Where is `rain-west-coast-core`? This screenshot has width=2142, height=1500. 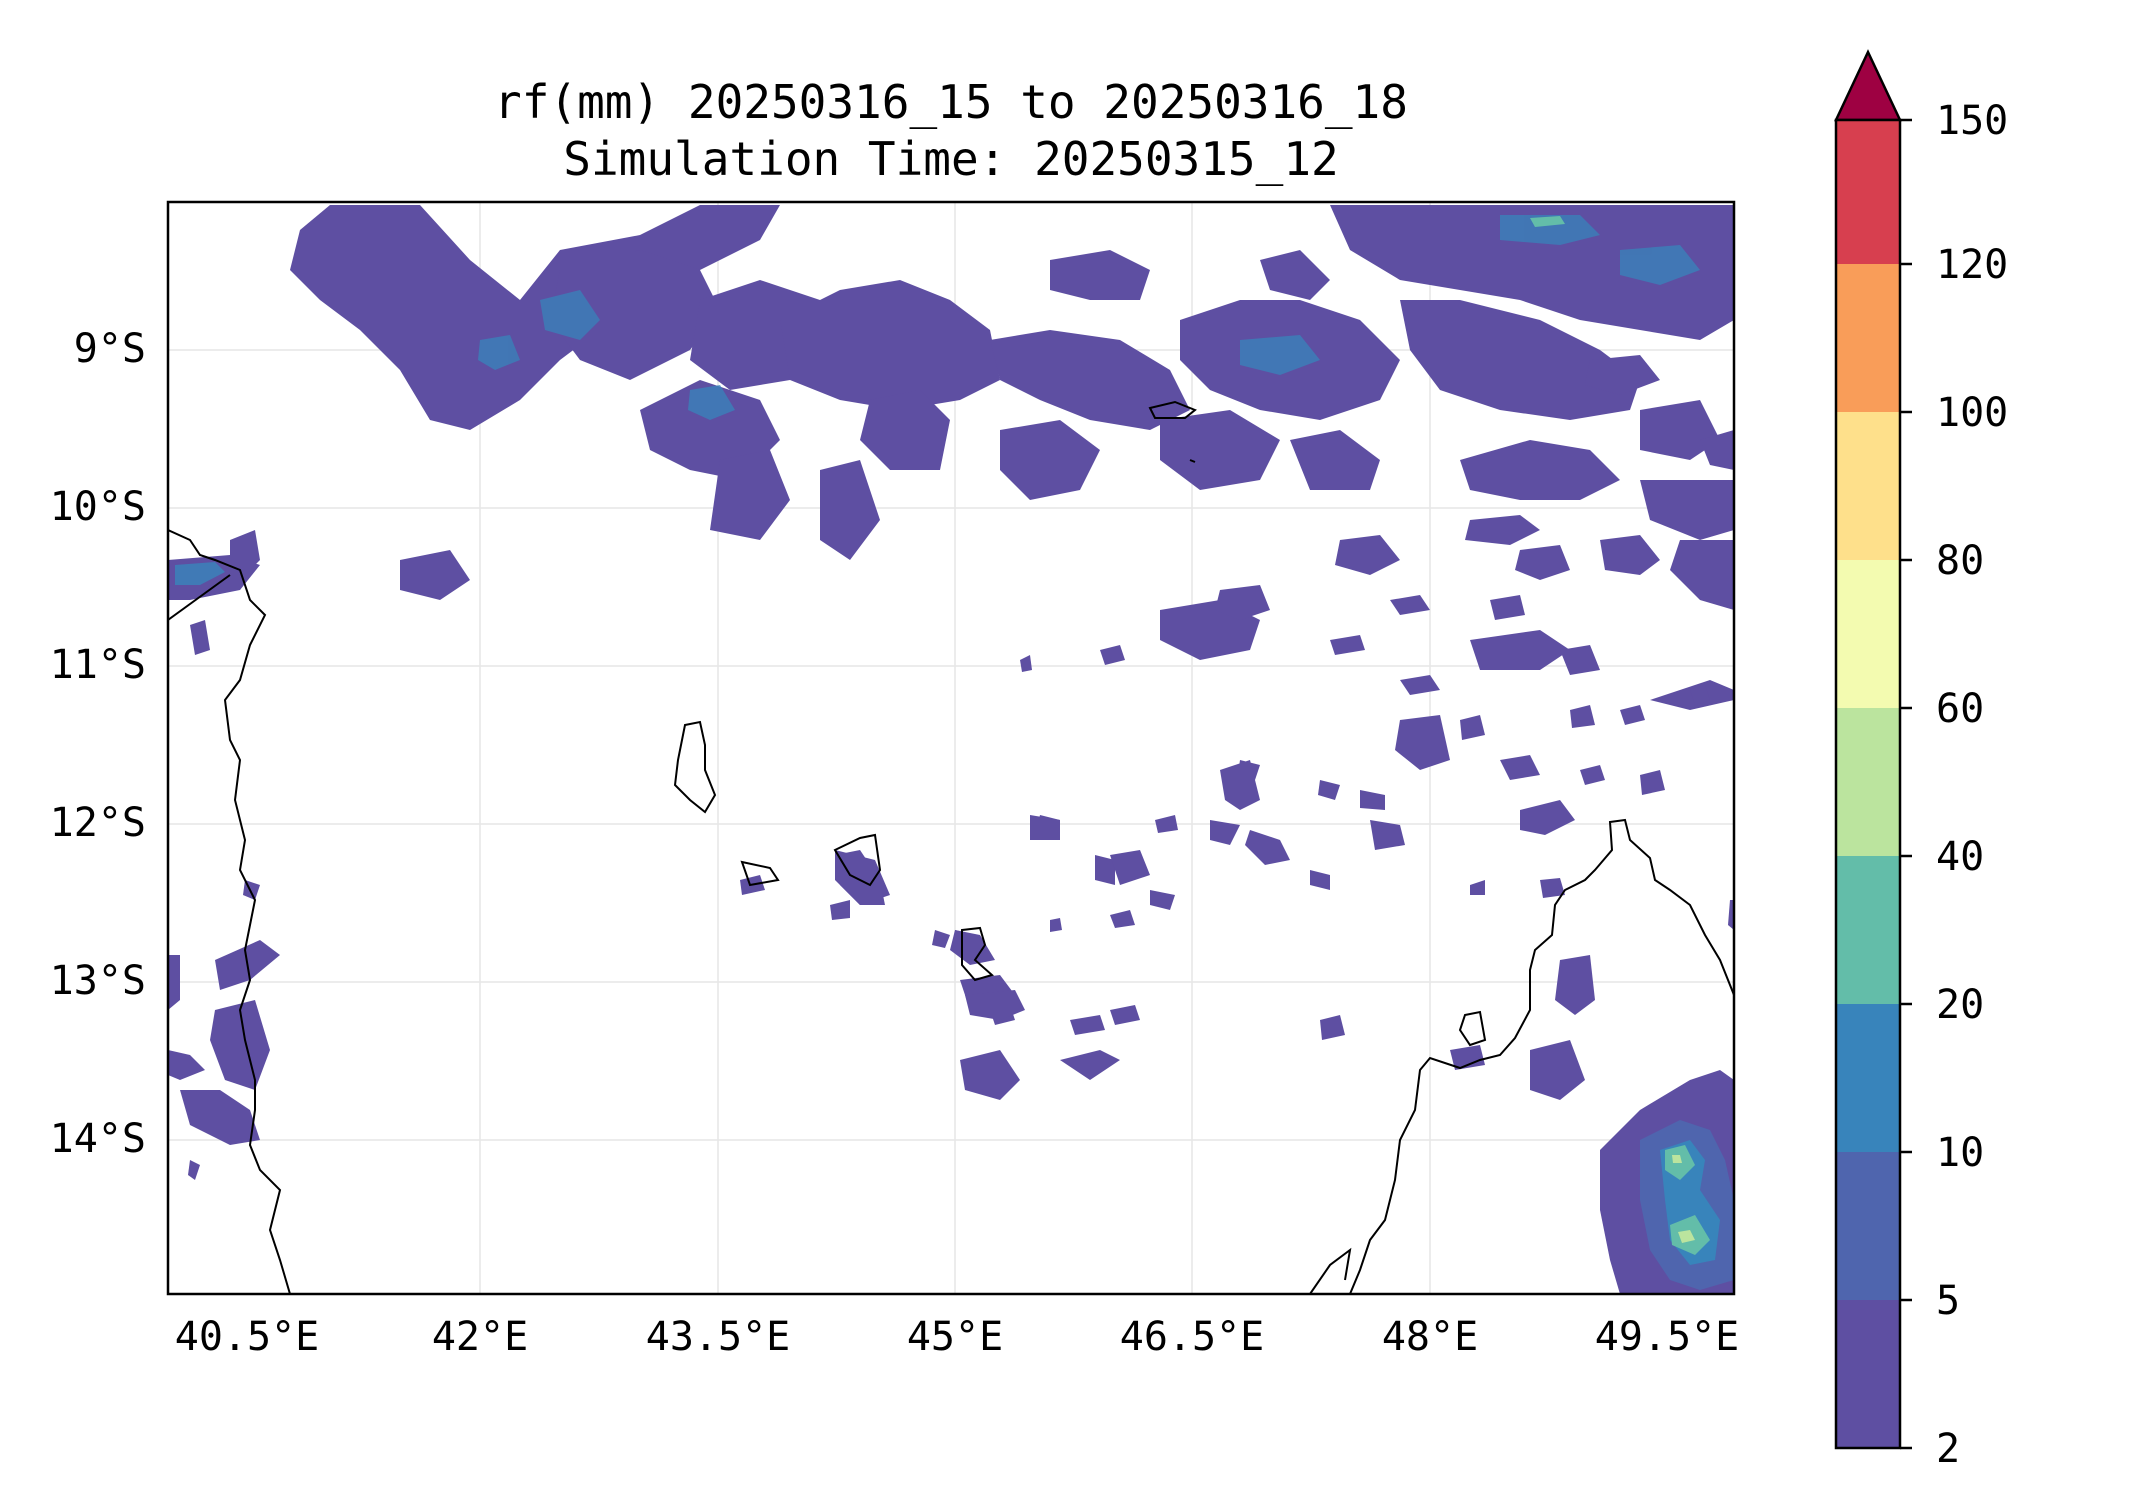
rain-west-coast-core is located at coordinates (200, 573).